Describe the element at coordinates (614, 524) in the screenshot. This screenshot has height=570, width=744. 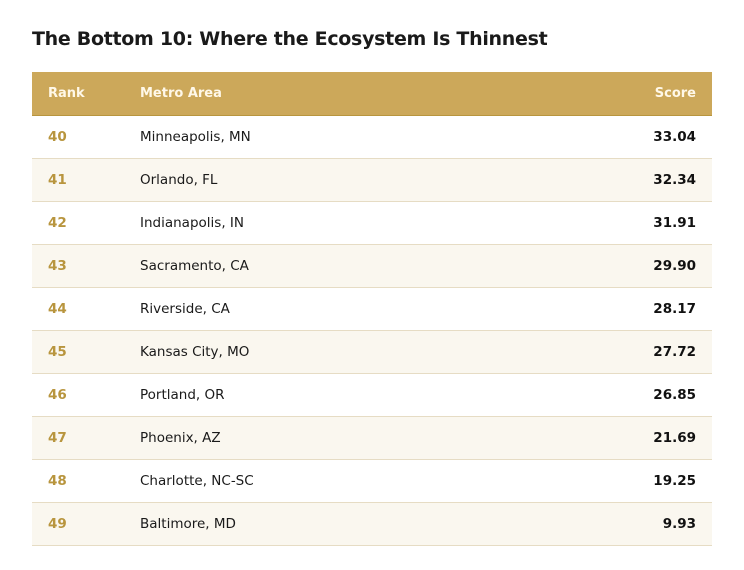
I see `score: 9.93` at that location.